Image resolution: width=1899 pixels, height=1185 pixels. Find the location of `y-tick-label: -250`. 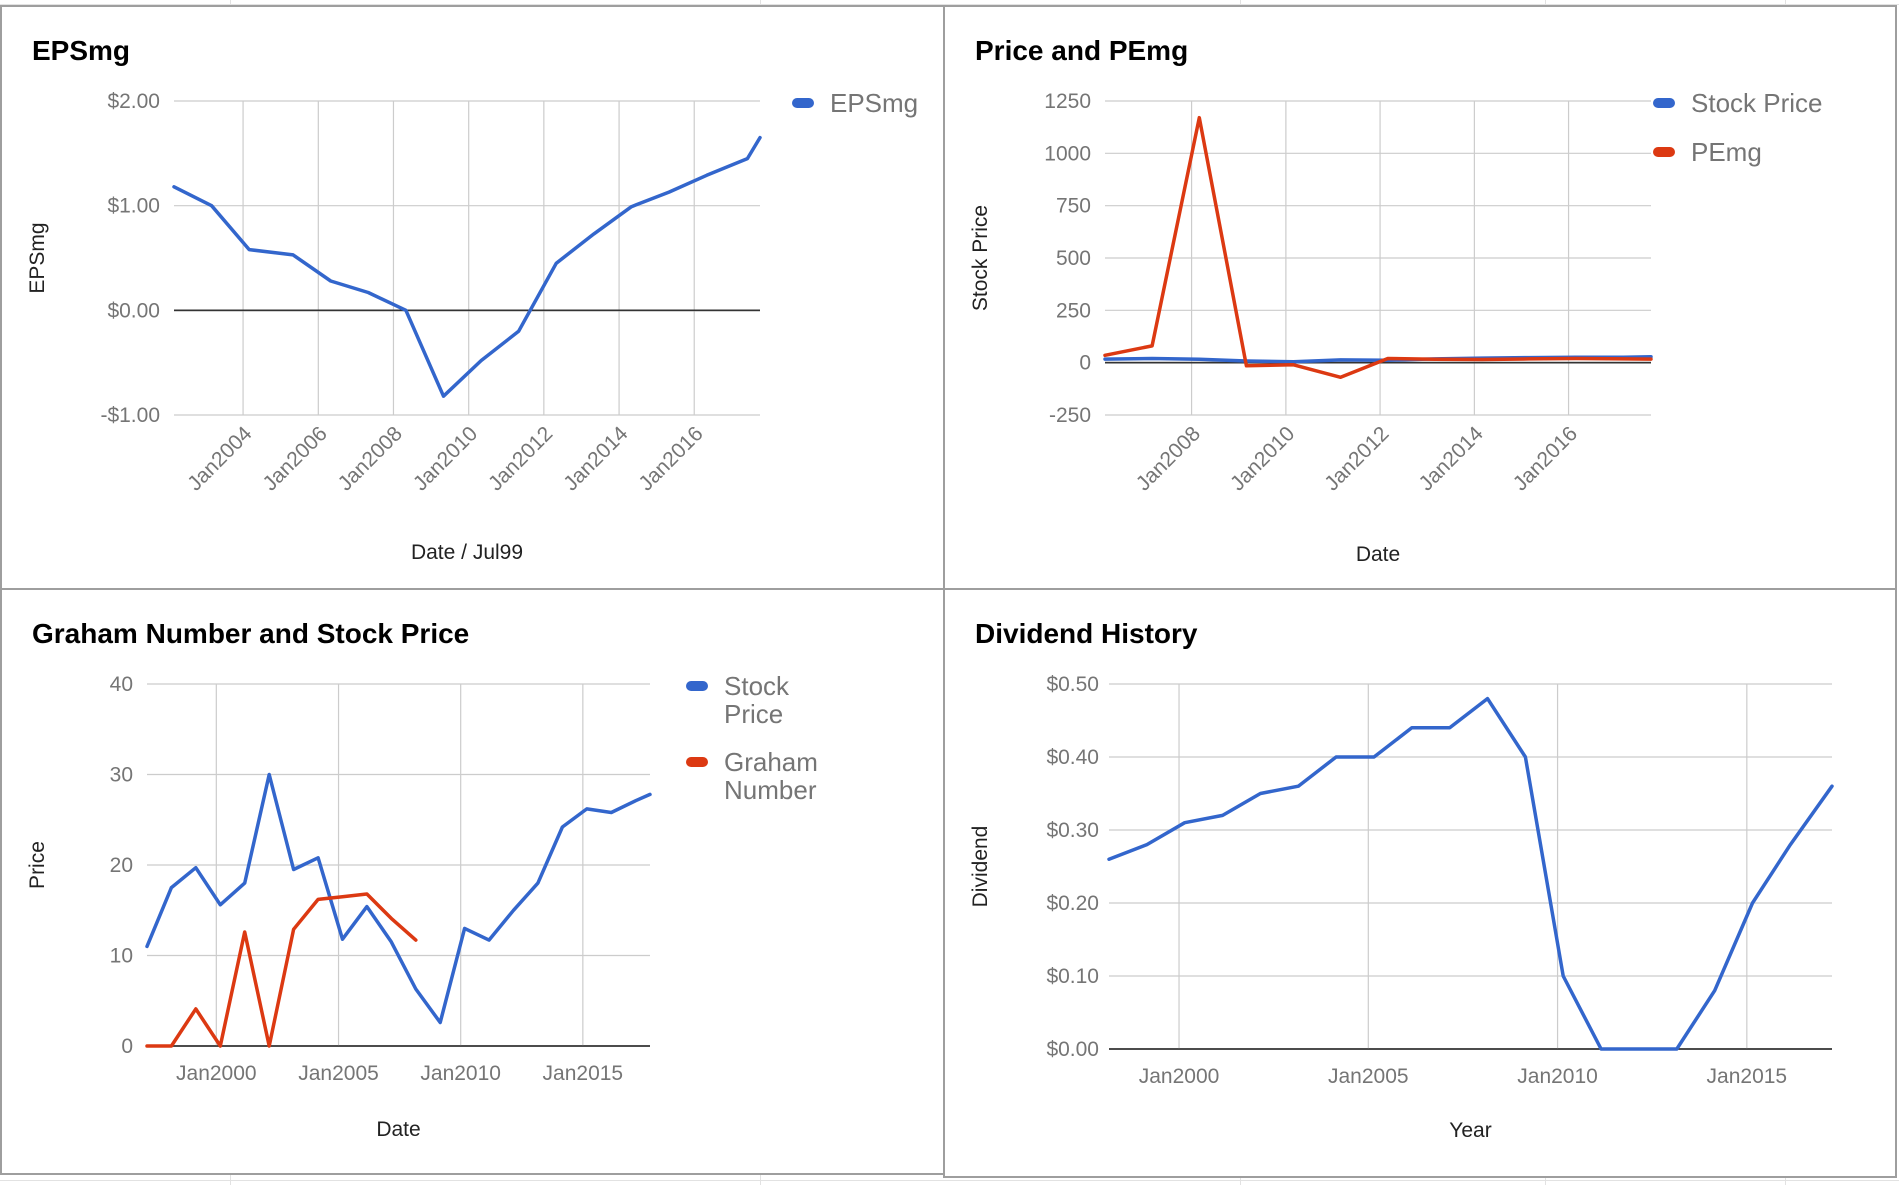

y-tick-label: -250 is located at coordinates (1070, 415).